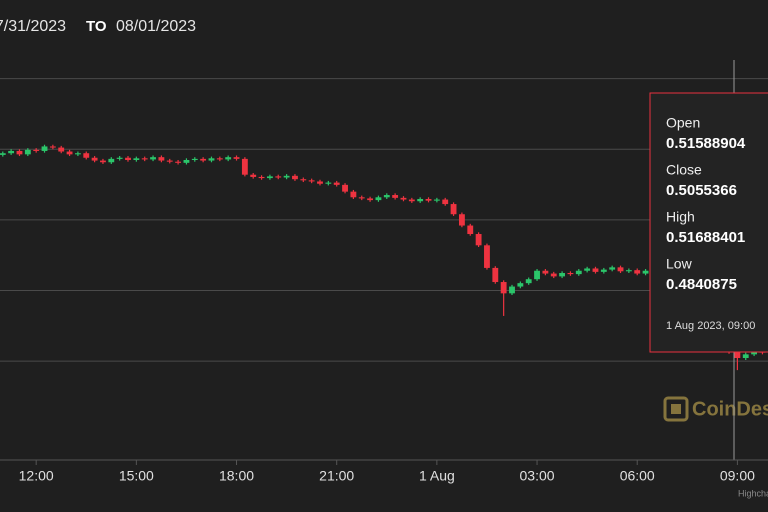 The width and height of the screenshot is (768, 512). Describe the element at coordinates (753, 493) in the screenshot. I see `credits: Highcharts.com` at that location.